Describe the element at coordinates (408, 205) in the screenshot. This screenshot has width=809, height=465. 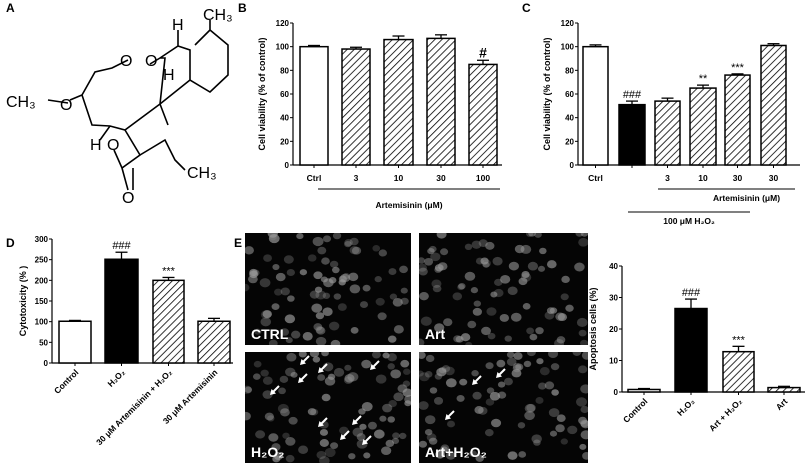
I see `group-label: Artemisinin (μM)` at that location.